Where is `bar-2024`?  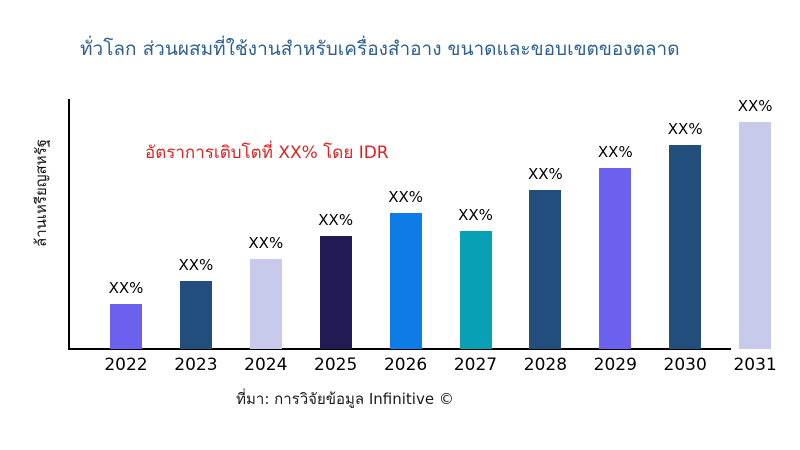 bar-2024 is located at coordinates (265, 304).